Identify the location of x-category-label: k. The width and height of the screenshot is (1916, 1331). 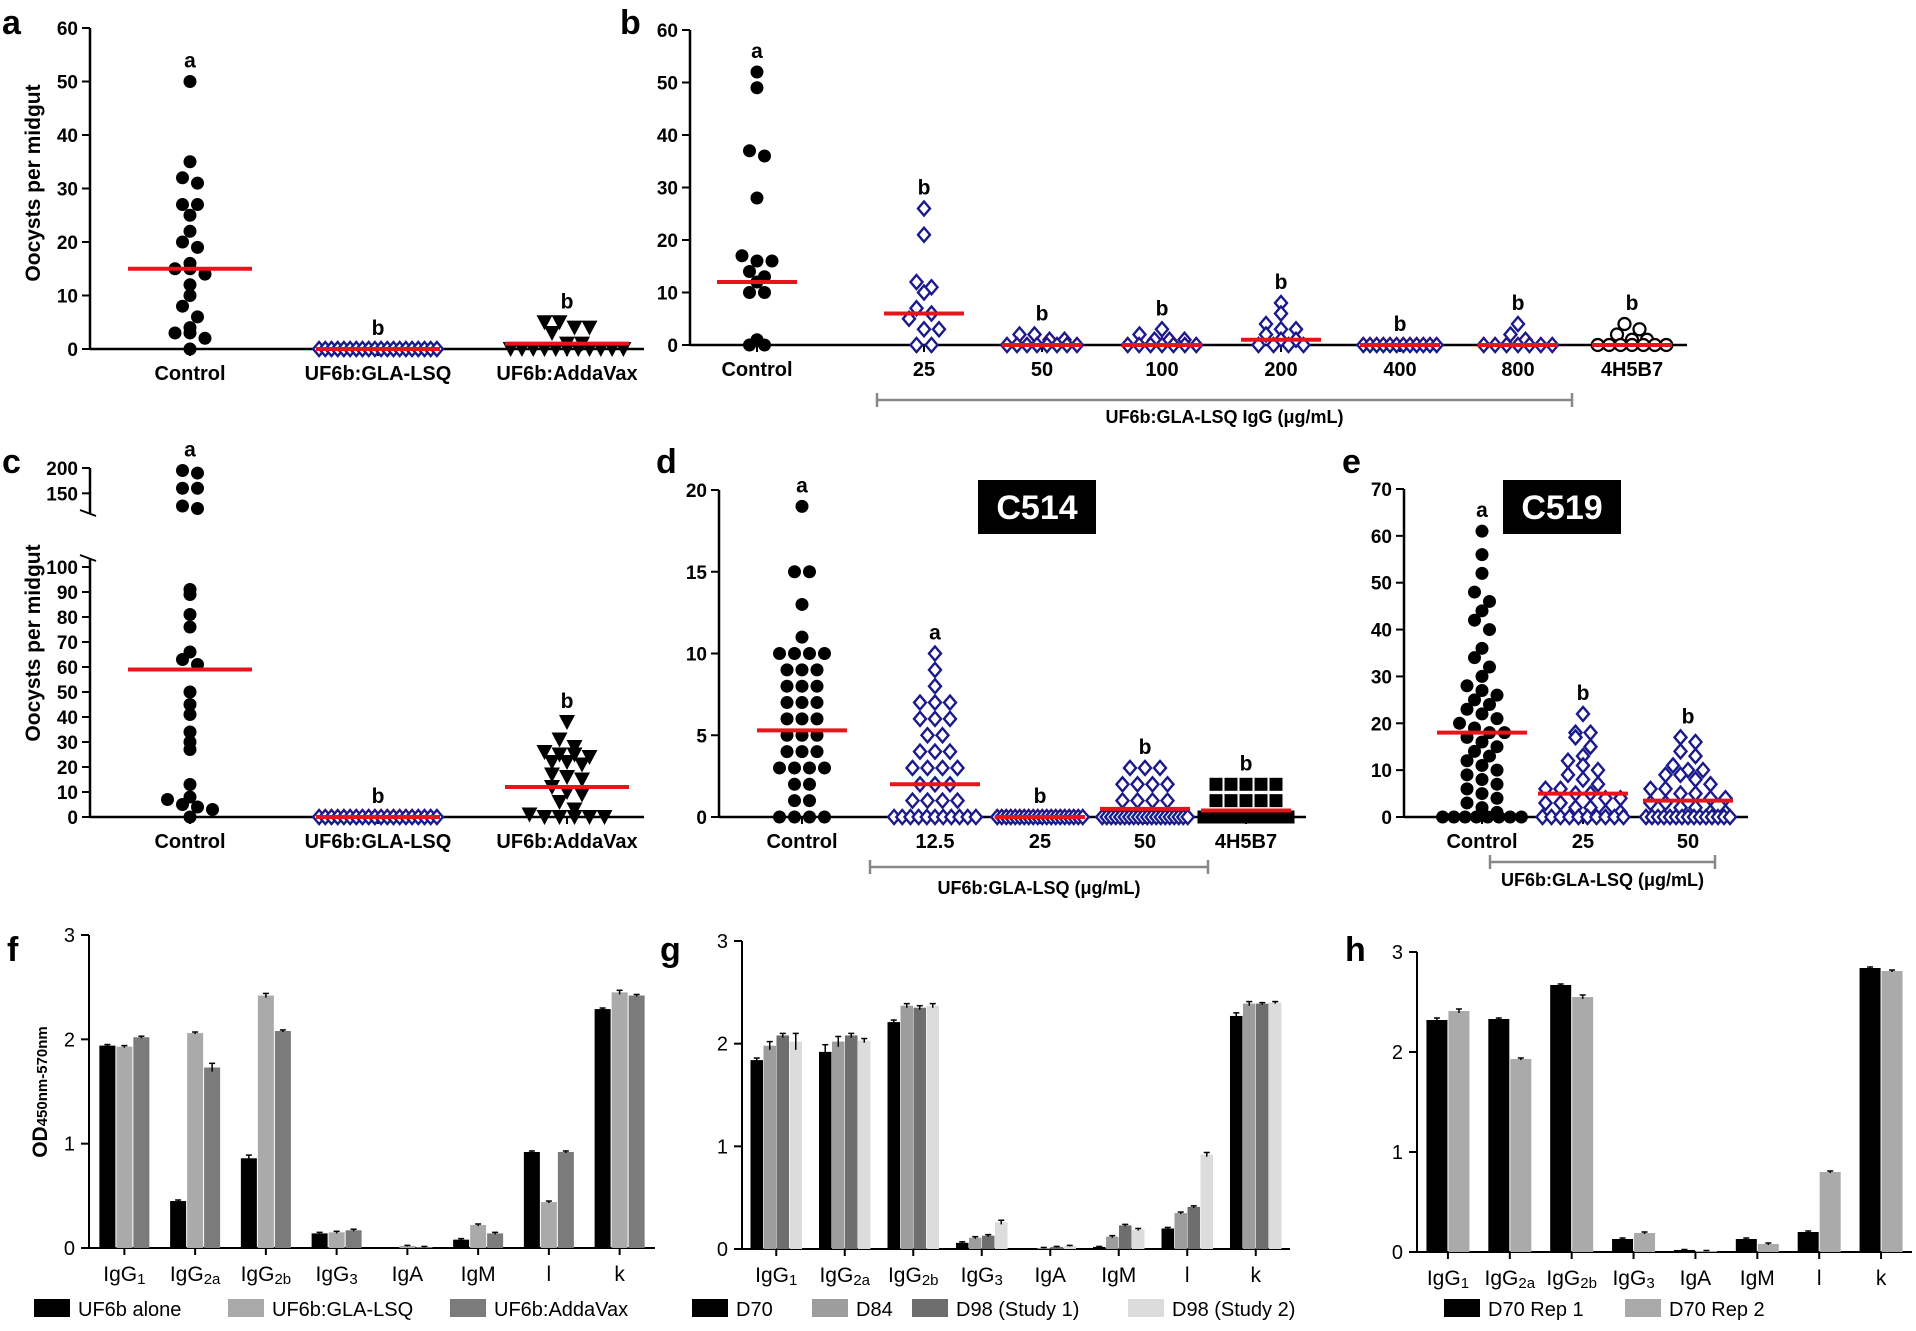
(1881, 1278).